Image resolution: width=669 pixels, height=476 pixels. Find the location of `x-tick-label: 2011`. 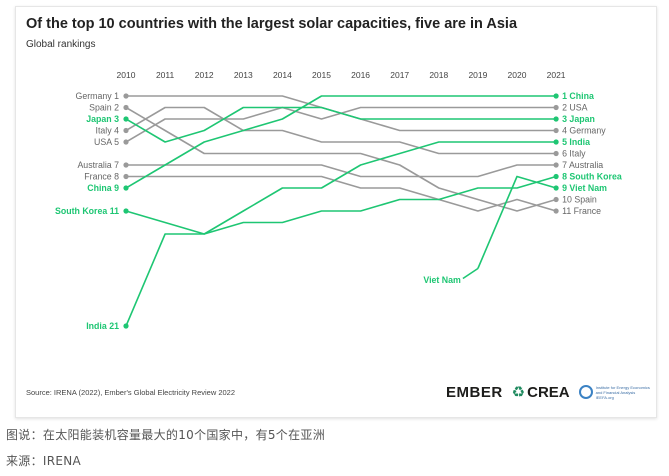

x-tick-label: 2011 is located at coordinates (165, 75).